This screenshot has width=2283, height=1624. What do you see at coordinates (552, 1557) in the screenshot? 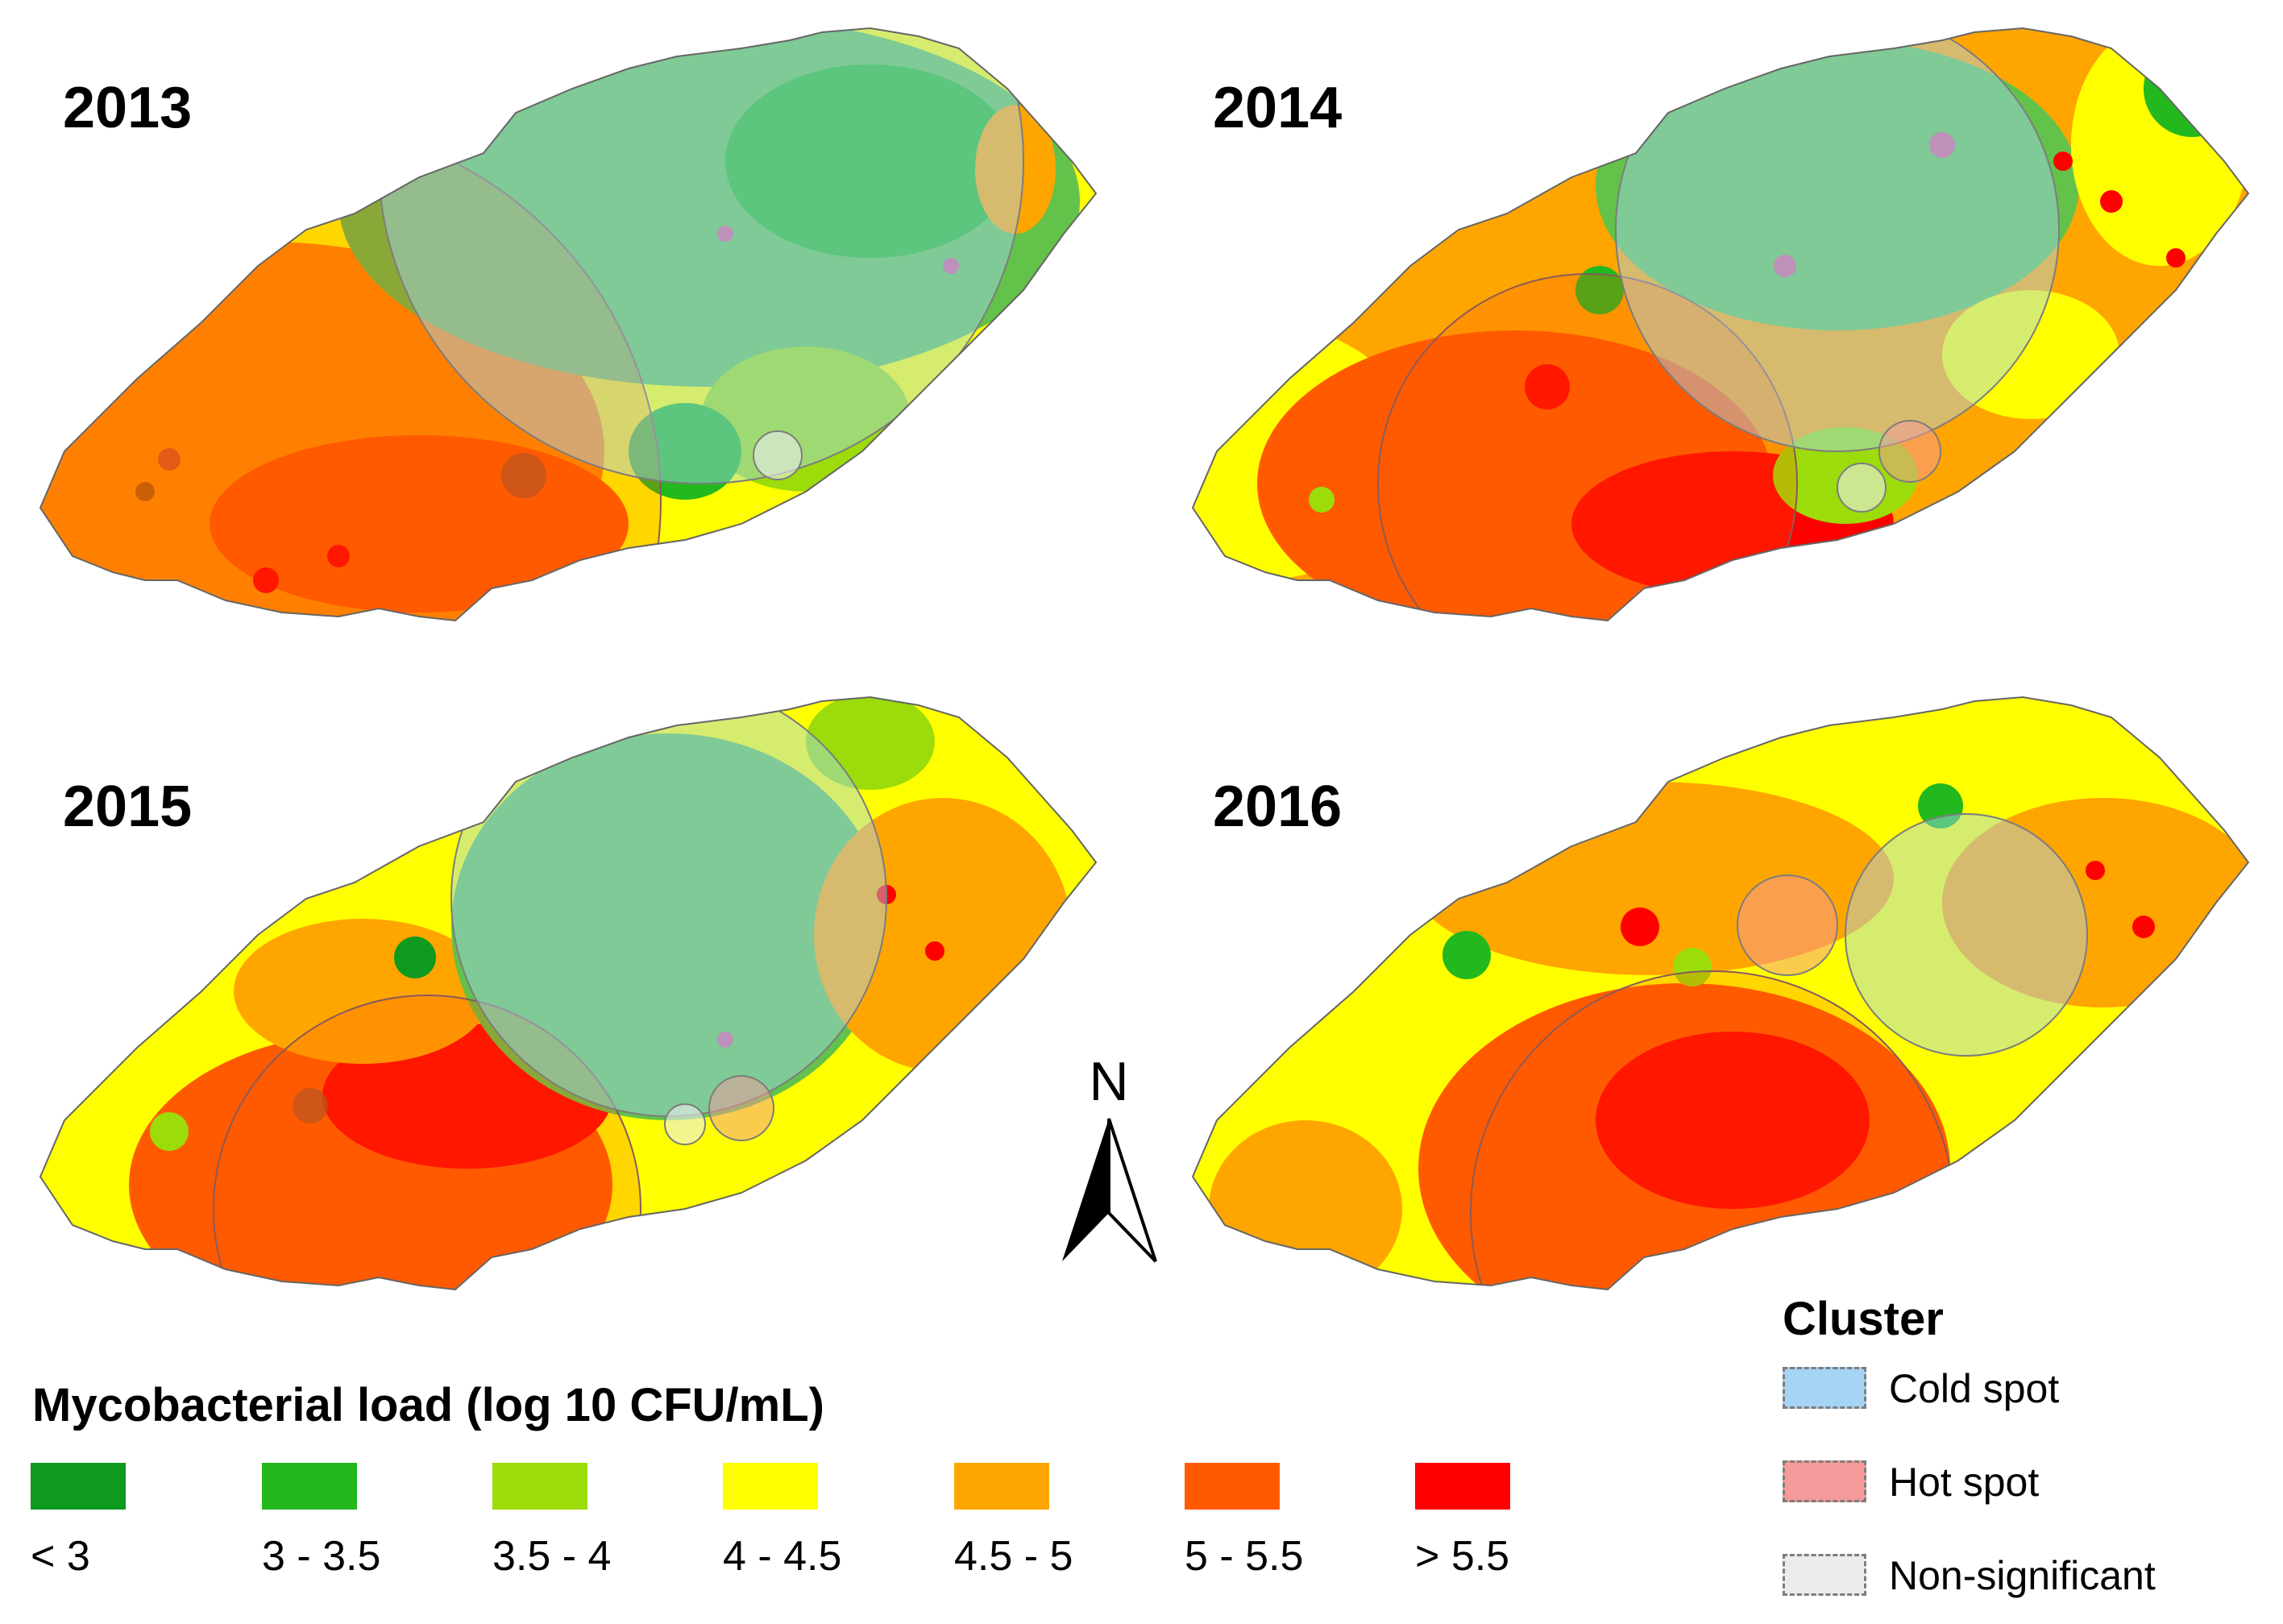
I see `legend-label: 3.5 - 4` at bounding box center [552, 1557].